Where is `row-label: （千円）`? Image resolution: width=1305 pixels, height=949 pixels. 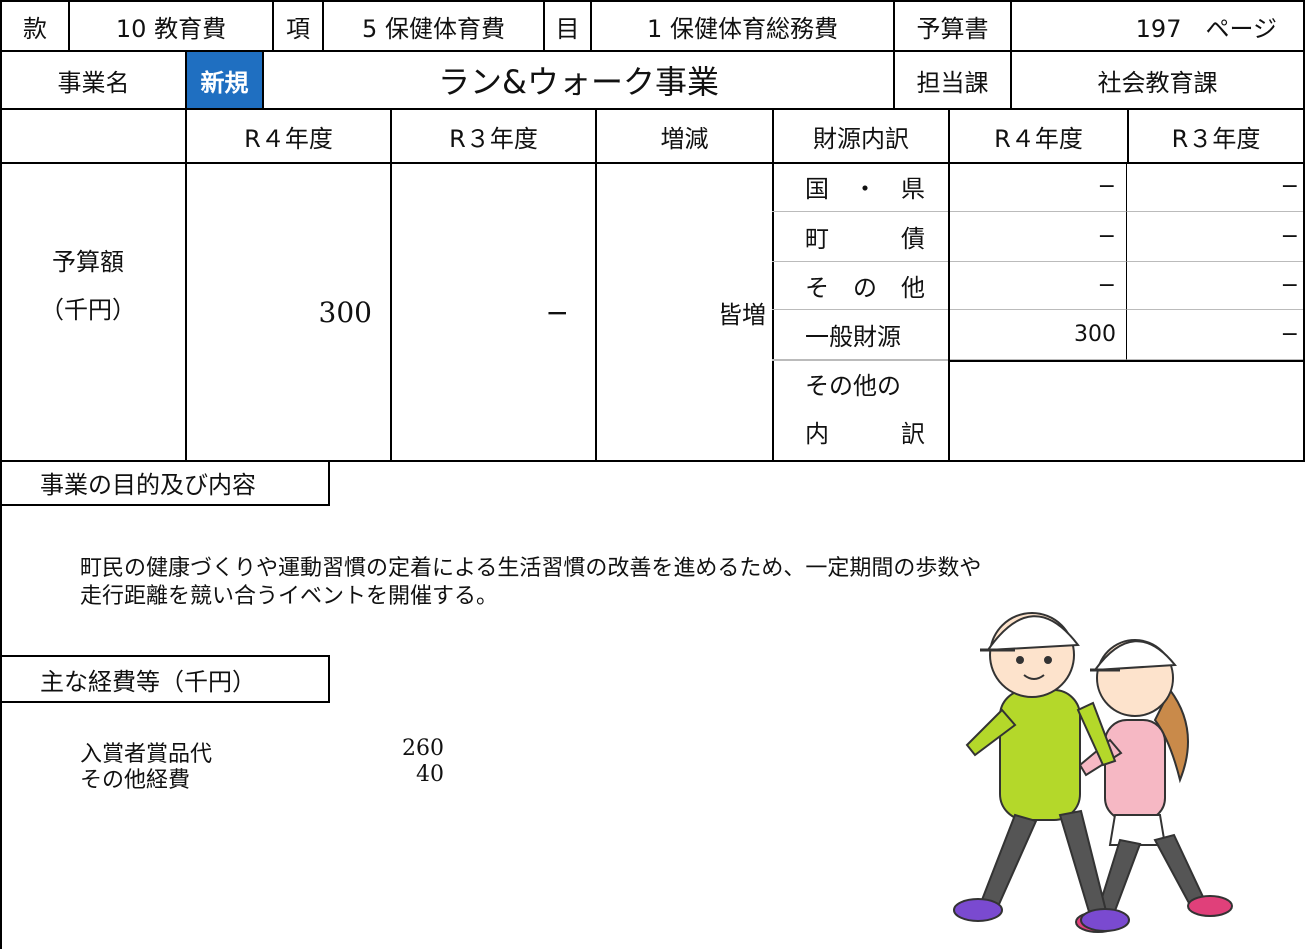 row-label: （千円） is located at coordinates (88, 310).